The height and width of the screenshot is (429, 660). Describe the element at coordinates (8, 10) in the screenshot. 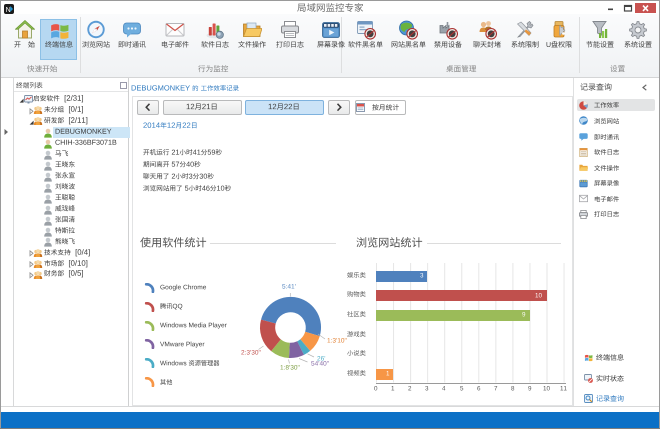

I see `svg-text: N` at that location.